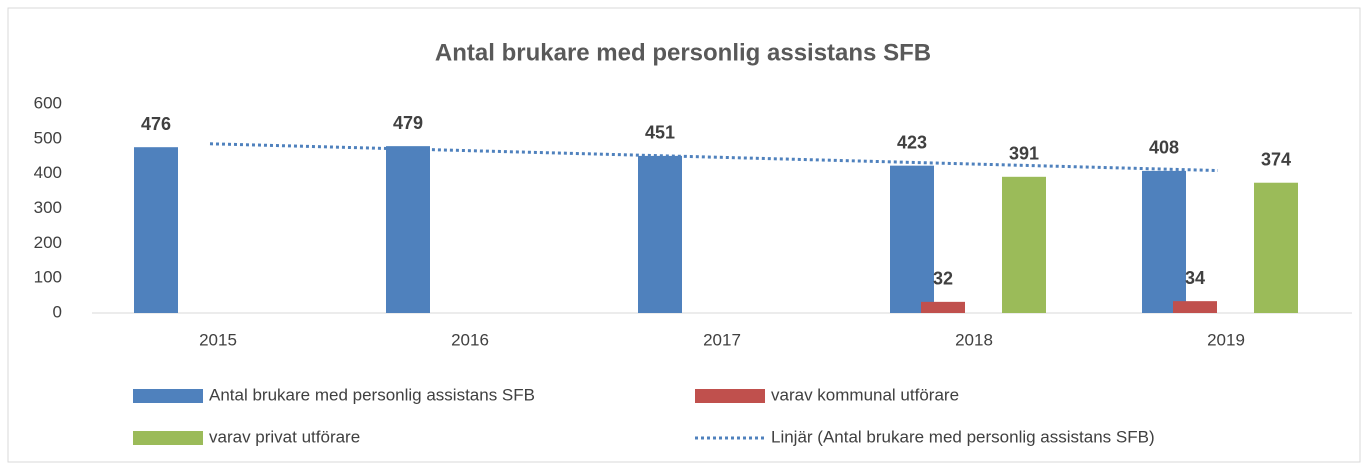 The height and width of the screenshot is (466, 1366). I want to click on data-label: 451, so click(660, 133).